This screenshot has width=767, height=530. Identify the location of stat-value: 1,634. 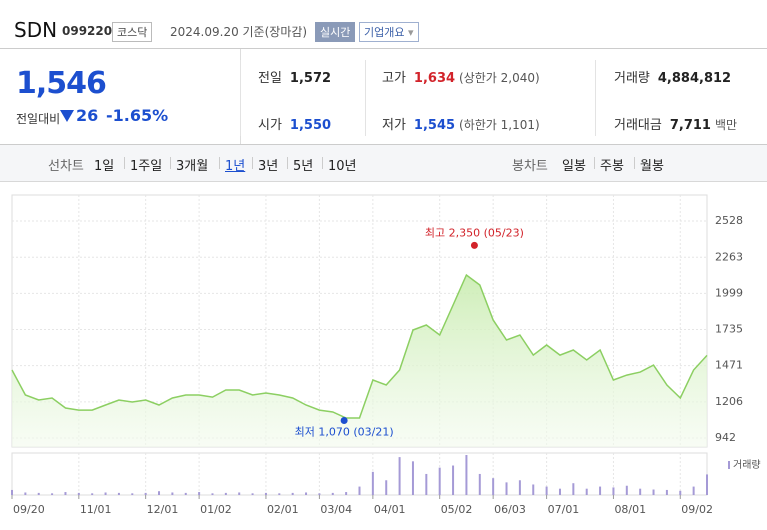
(434, 78).